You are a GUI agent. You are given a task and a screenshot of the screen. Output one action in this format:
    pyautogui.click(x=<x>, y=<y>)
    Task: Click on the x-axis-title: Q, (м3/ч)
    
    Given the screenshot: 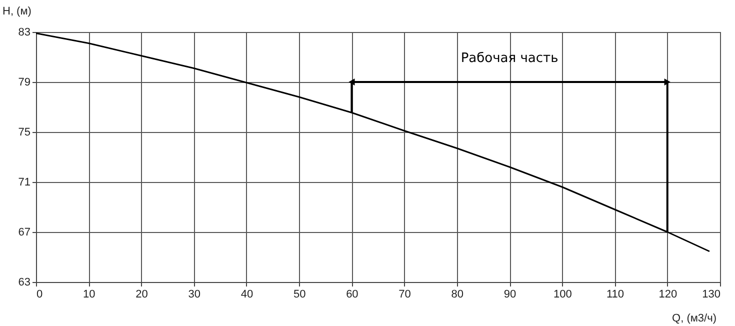 What is the action you would take?
    pyautogui.click(x=694, y=318)
    